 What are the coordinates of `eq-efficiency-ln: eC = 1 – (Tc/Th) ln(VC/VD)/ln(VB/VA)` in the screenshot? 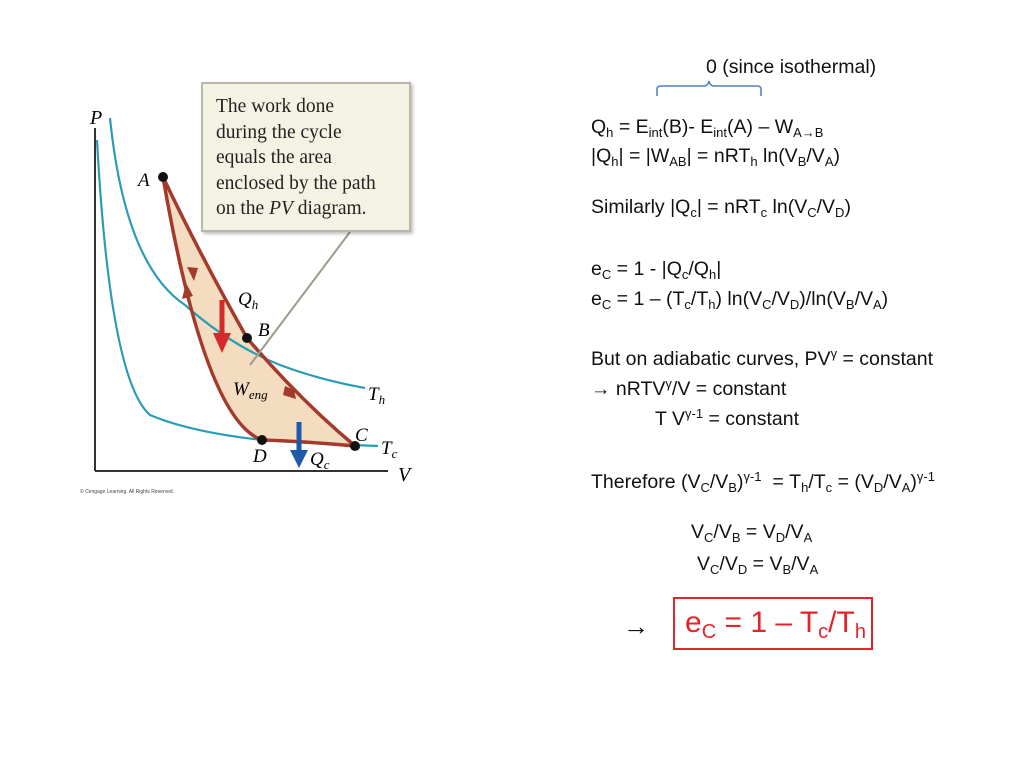 It's located at (740, 300).